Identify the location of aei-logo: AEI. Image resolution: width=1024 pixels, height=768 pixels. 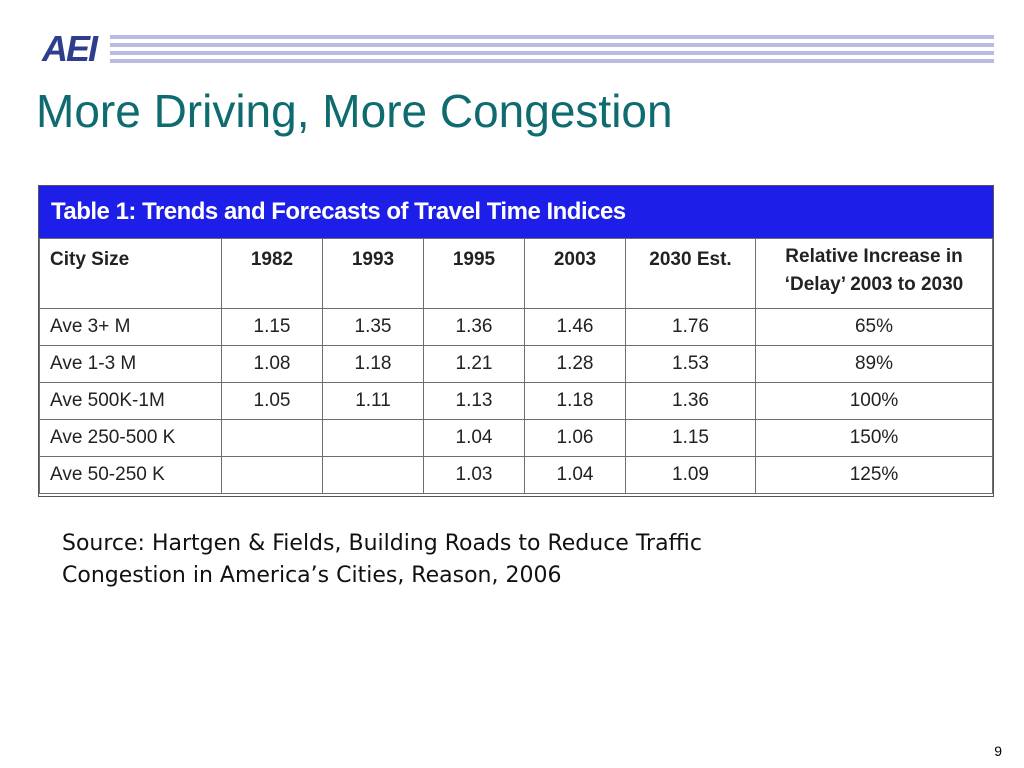
(70, 49).